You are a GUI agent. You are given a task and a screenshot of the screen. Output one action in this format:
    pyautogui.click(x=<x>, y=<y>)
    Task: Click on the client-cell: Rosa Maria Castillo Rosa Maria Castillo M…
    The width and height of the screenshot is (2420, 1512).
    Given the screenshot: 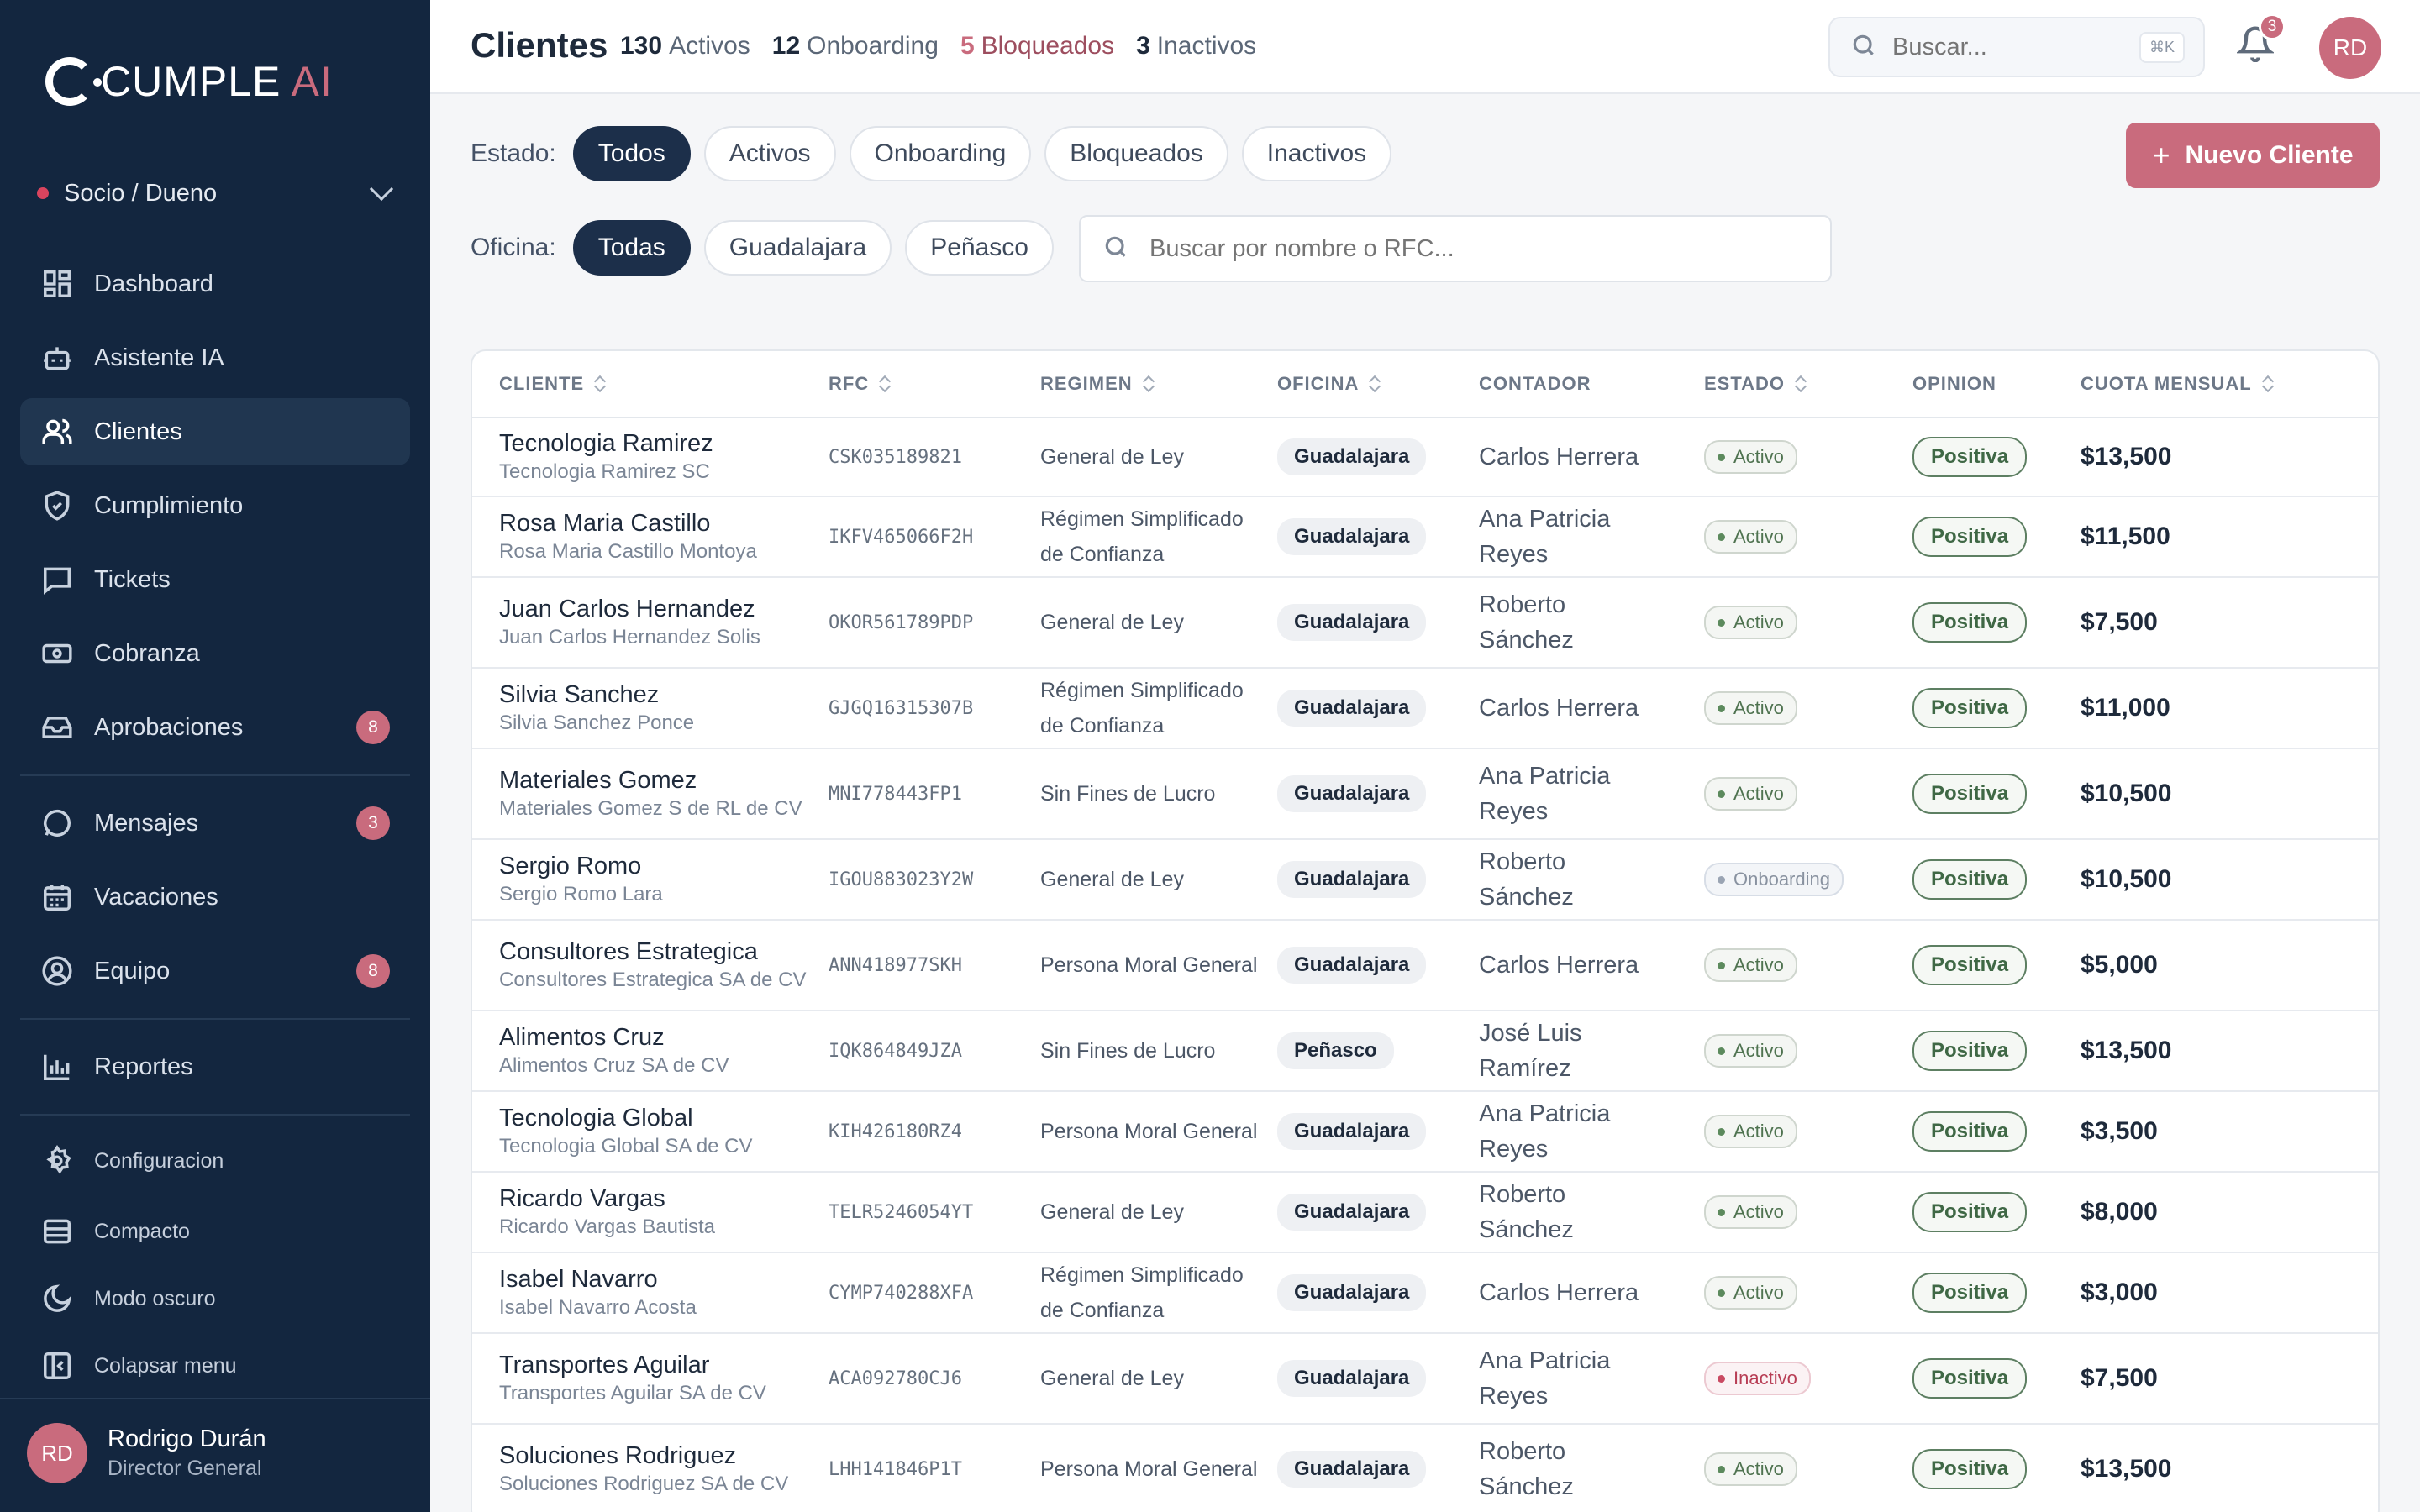 What is the action you would take?
    pyautogui.click(x=654, y=536)
    